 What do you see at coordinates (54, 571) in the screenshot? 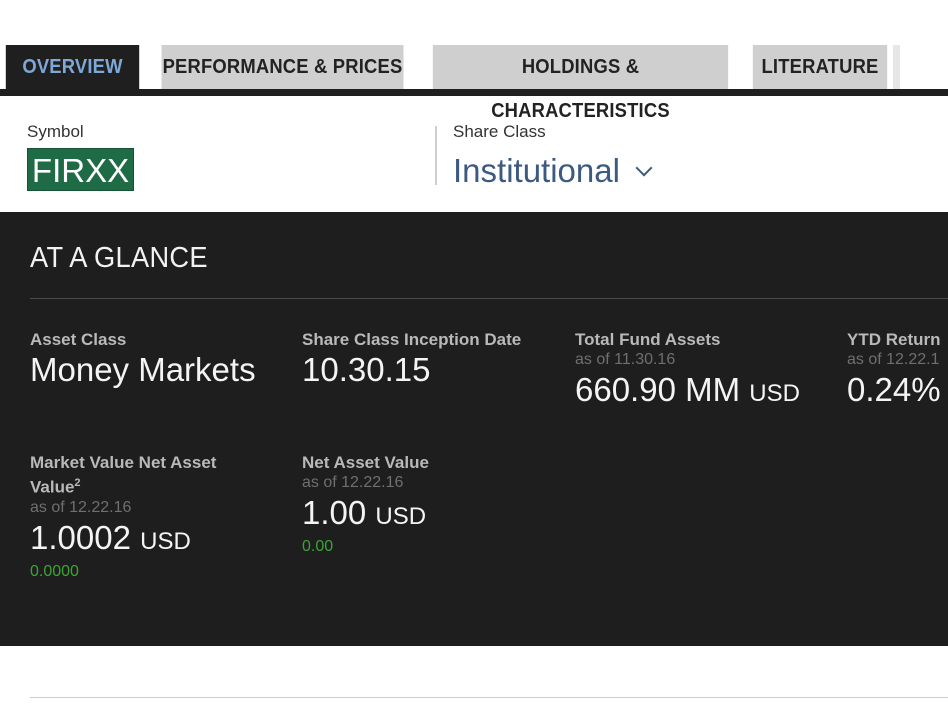
I see `stat-change: 0.0000` at bounding box center [54, 571].